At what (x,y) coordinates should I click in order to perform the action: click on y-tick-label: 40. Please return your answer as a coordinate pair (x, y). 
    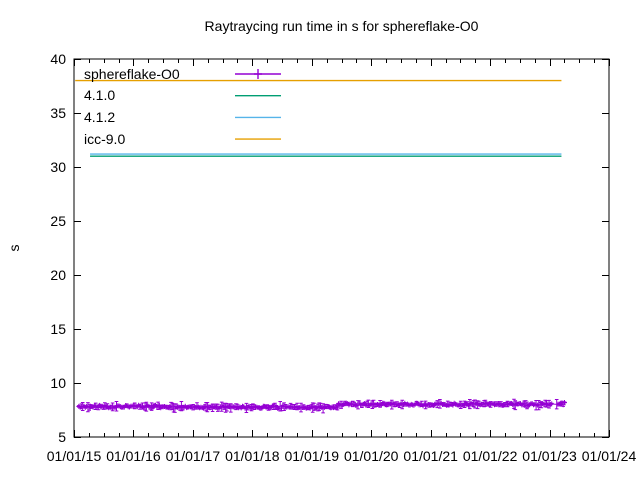
    Looking at the image, I should click on (58, 59).